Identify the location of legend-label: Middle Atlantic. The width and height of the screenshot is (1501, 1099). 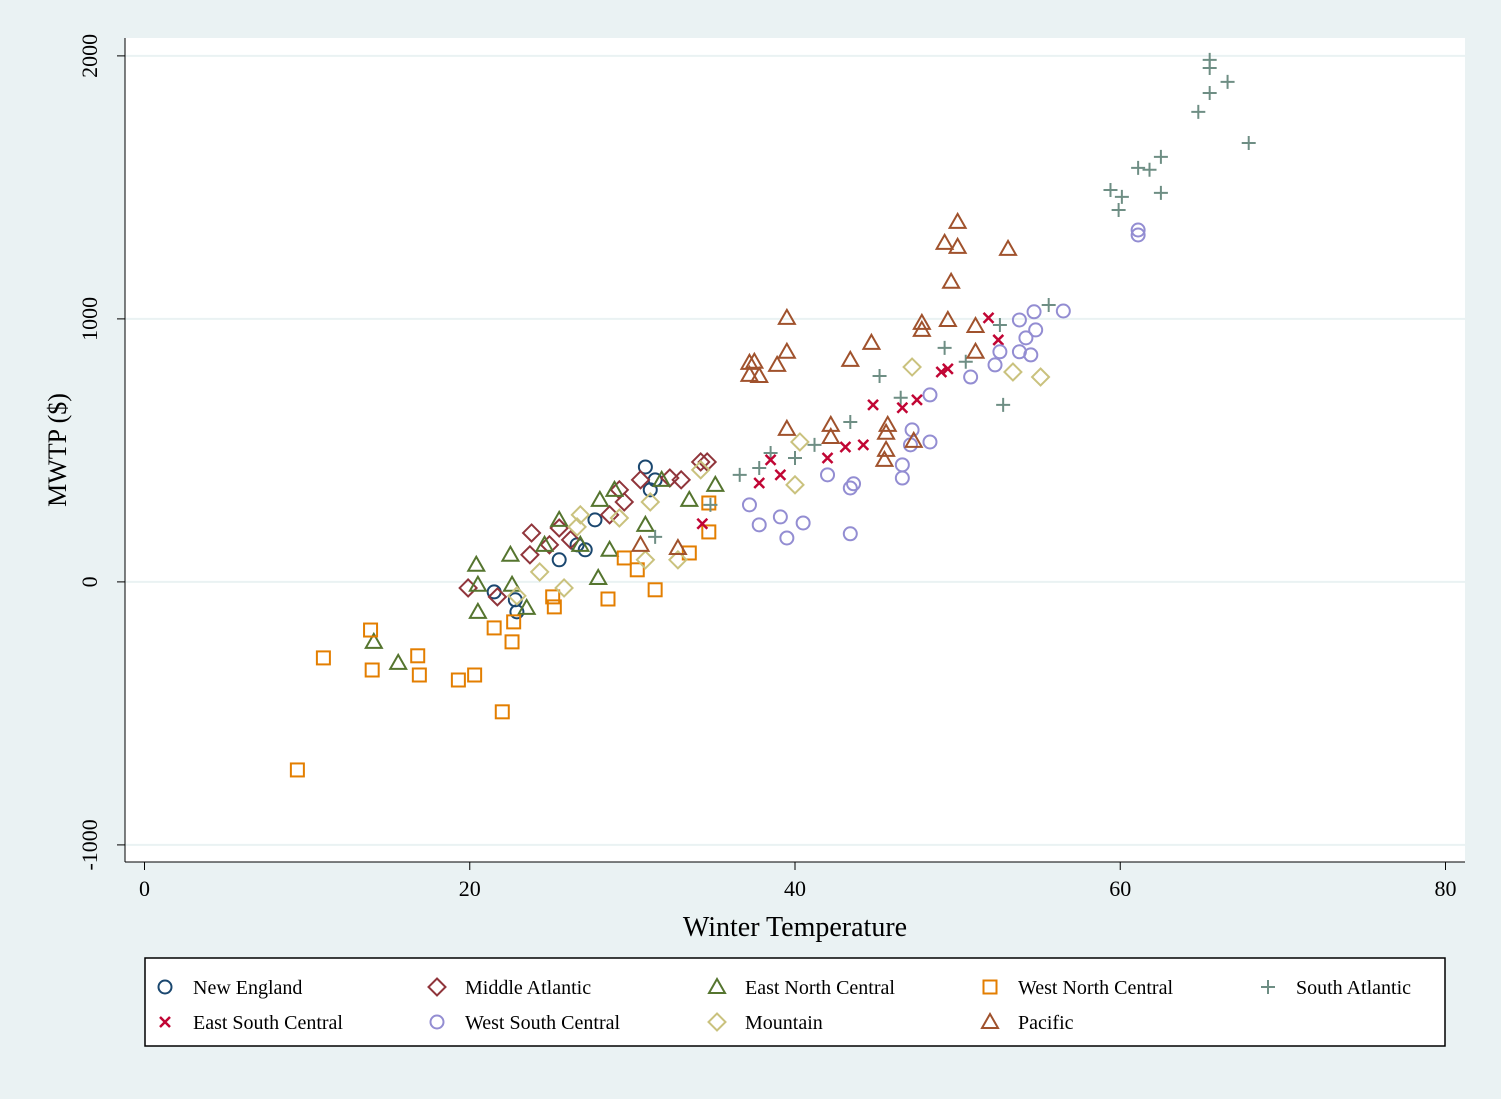
(528, 988).